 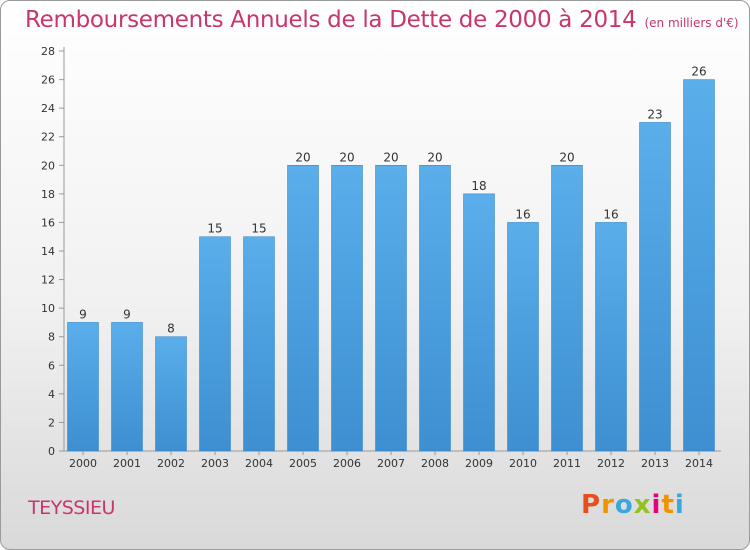 What do you see at coordinates (51, 365) in the screenshot?
I see `y-tick-label: 6` at bounding box center [51, 365].